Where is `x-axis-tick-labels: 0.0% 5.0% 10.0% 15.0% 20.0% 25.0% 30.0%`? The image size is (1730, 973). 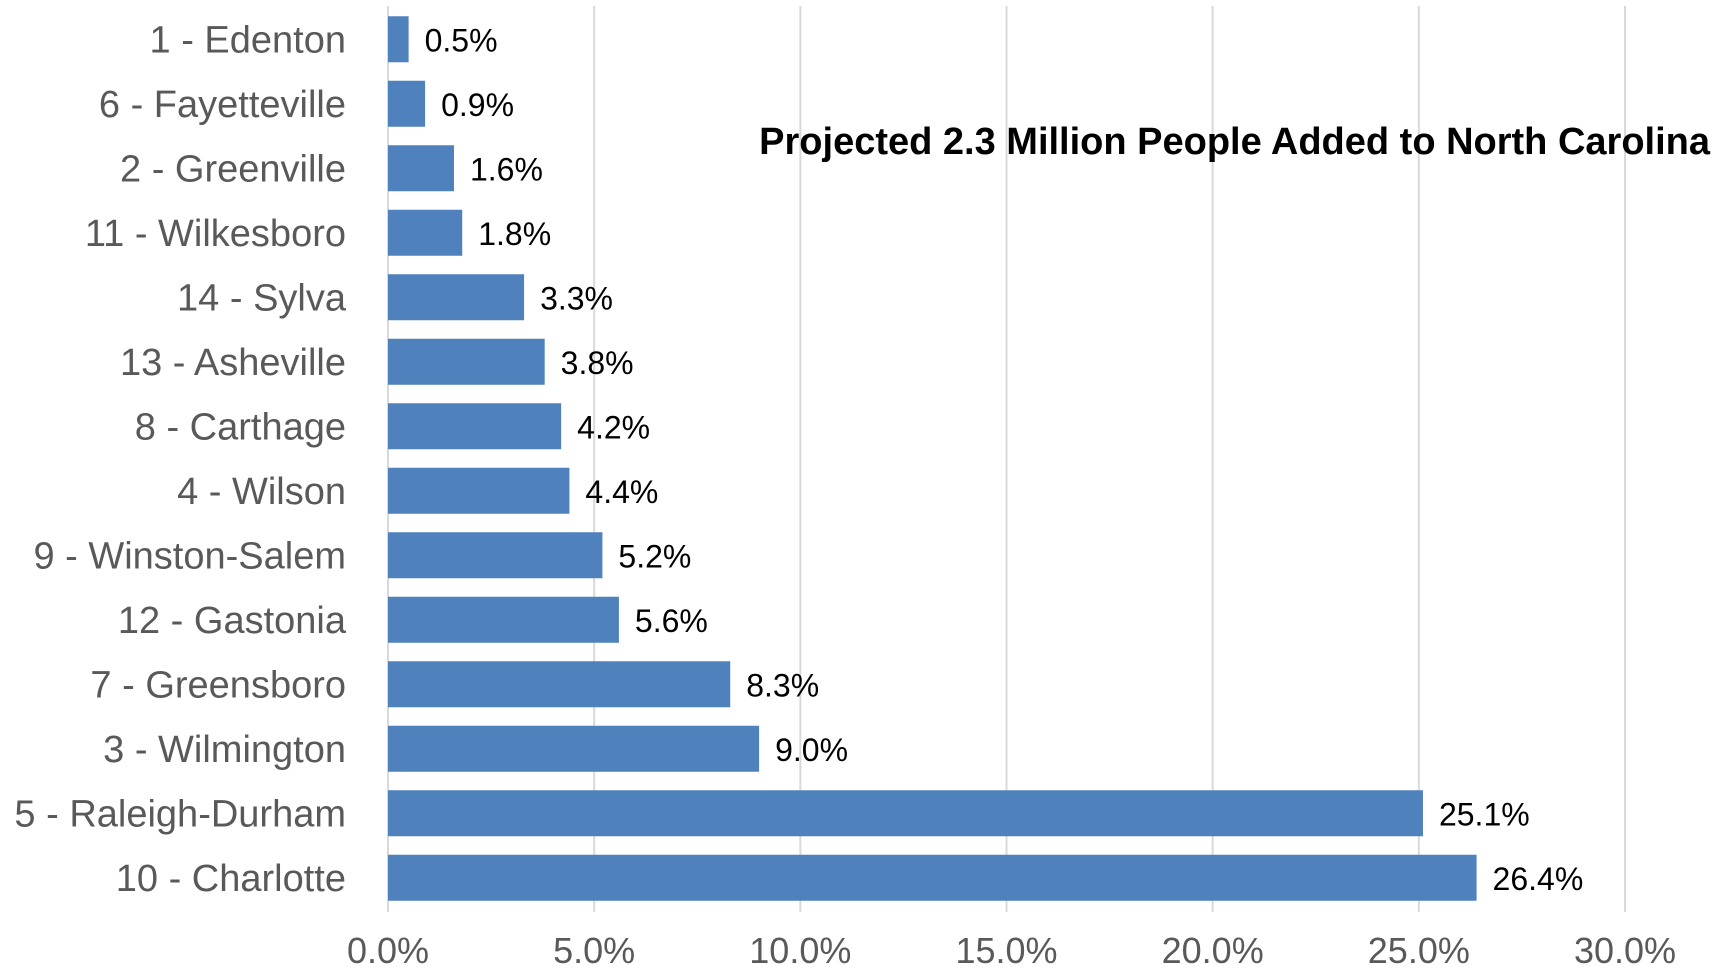 x-axis-tick-labels: 0.0% 5.0% 10.0% 15.0% 20.0% 25.0% 30.0% is located at coordinates (1011, 950).